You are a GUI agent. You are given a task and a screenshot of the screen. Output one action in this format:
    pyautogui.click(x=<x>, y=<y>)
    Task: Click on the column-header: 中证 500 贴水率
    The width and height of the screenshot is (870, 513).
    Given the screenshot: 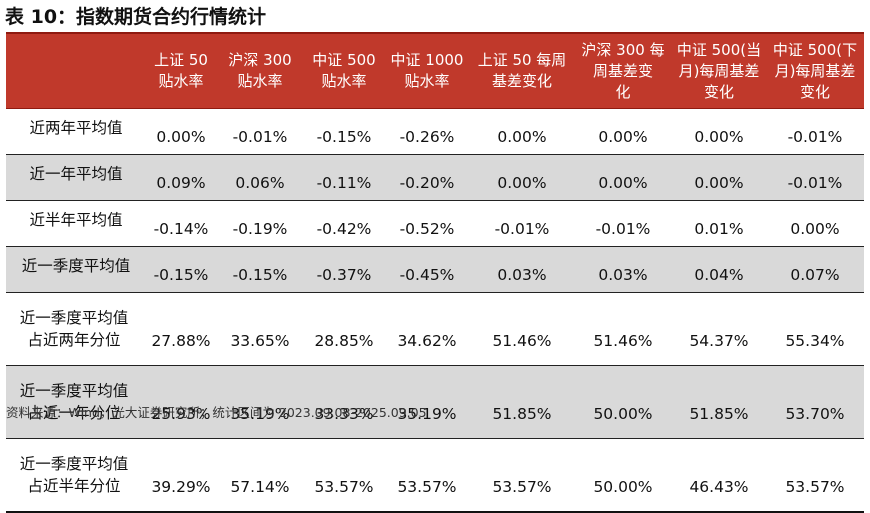 What is the action you would take?
    pyautogui.click(x=344, y=70)
    